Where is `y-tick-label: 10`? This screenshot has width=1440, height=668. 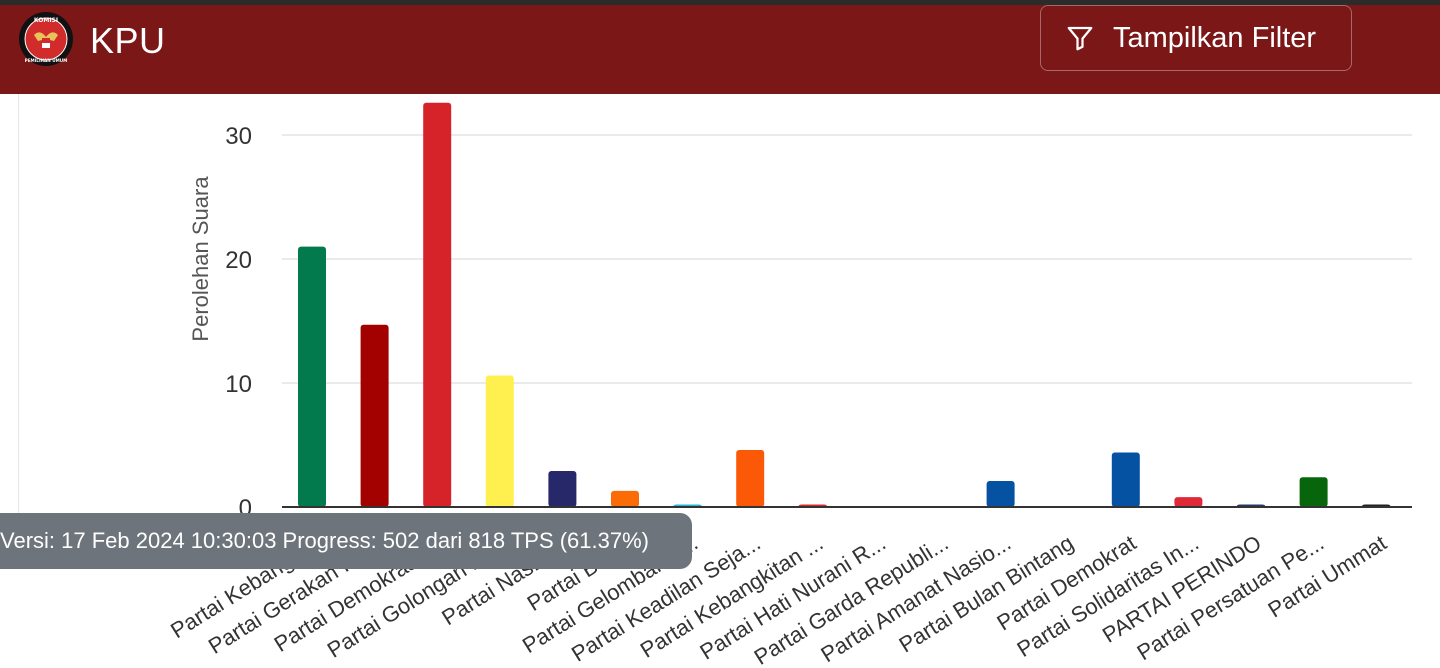
y-tick-label: 10 is located at coordinates (238, 384).